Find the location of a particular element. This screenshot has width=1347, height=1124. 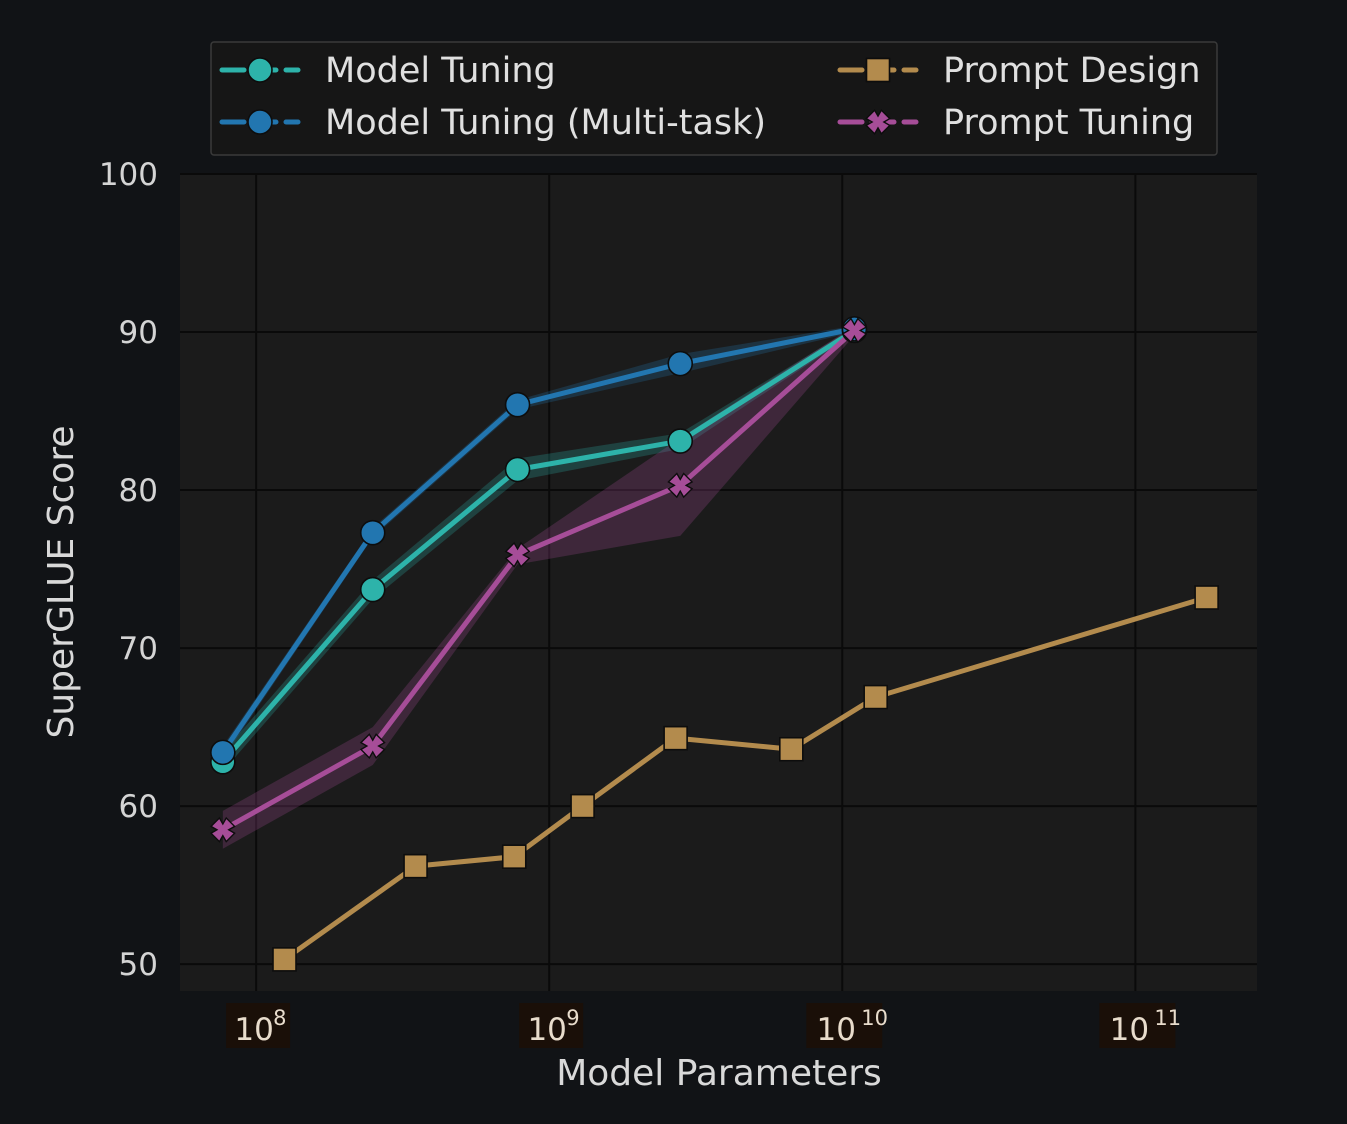

y-tick-label: 60 is located at coordinates (138, 807).